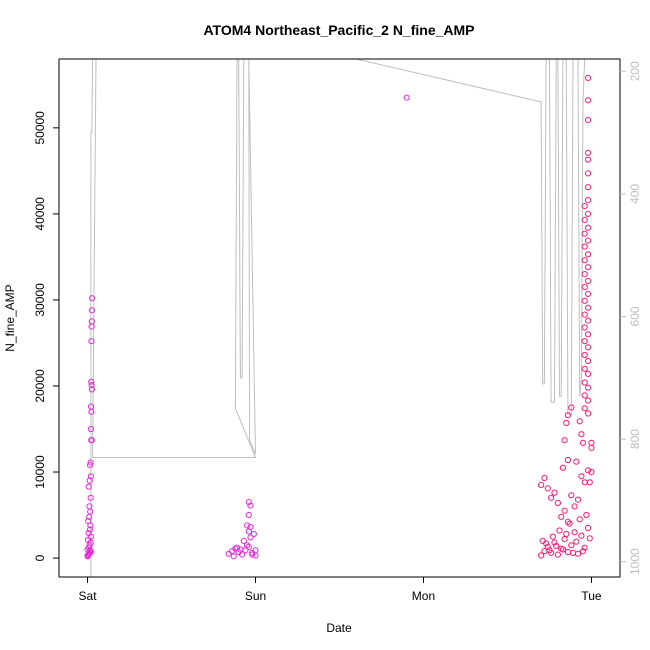  I want to click on y-tick-label: 10000, so click(40, 472).